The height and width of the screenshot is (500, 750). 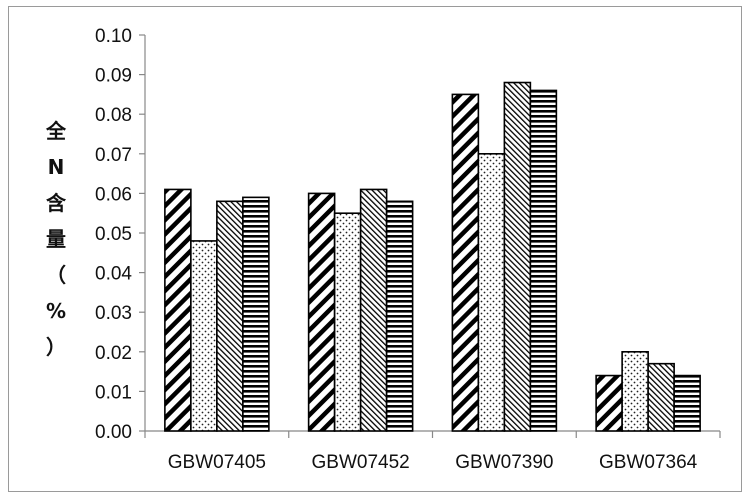 I want to click on x-category-label: GBW07452, so click(x=361, y=462).